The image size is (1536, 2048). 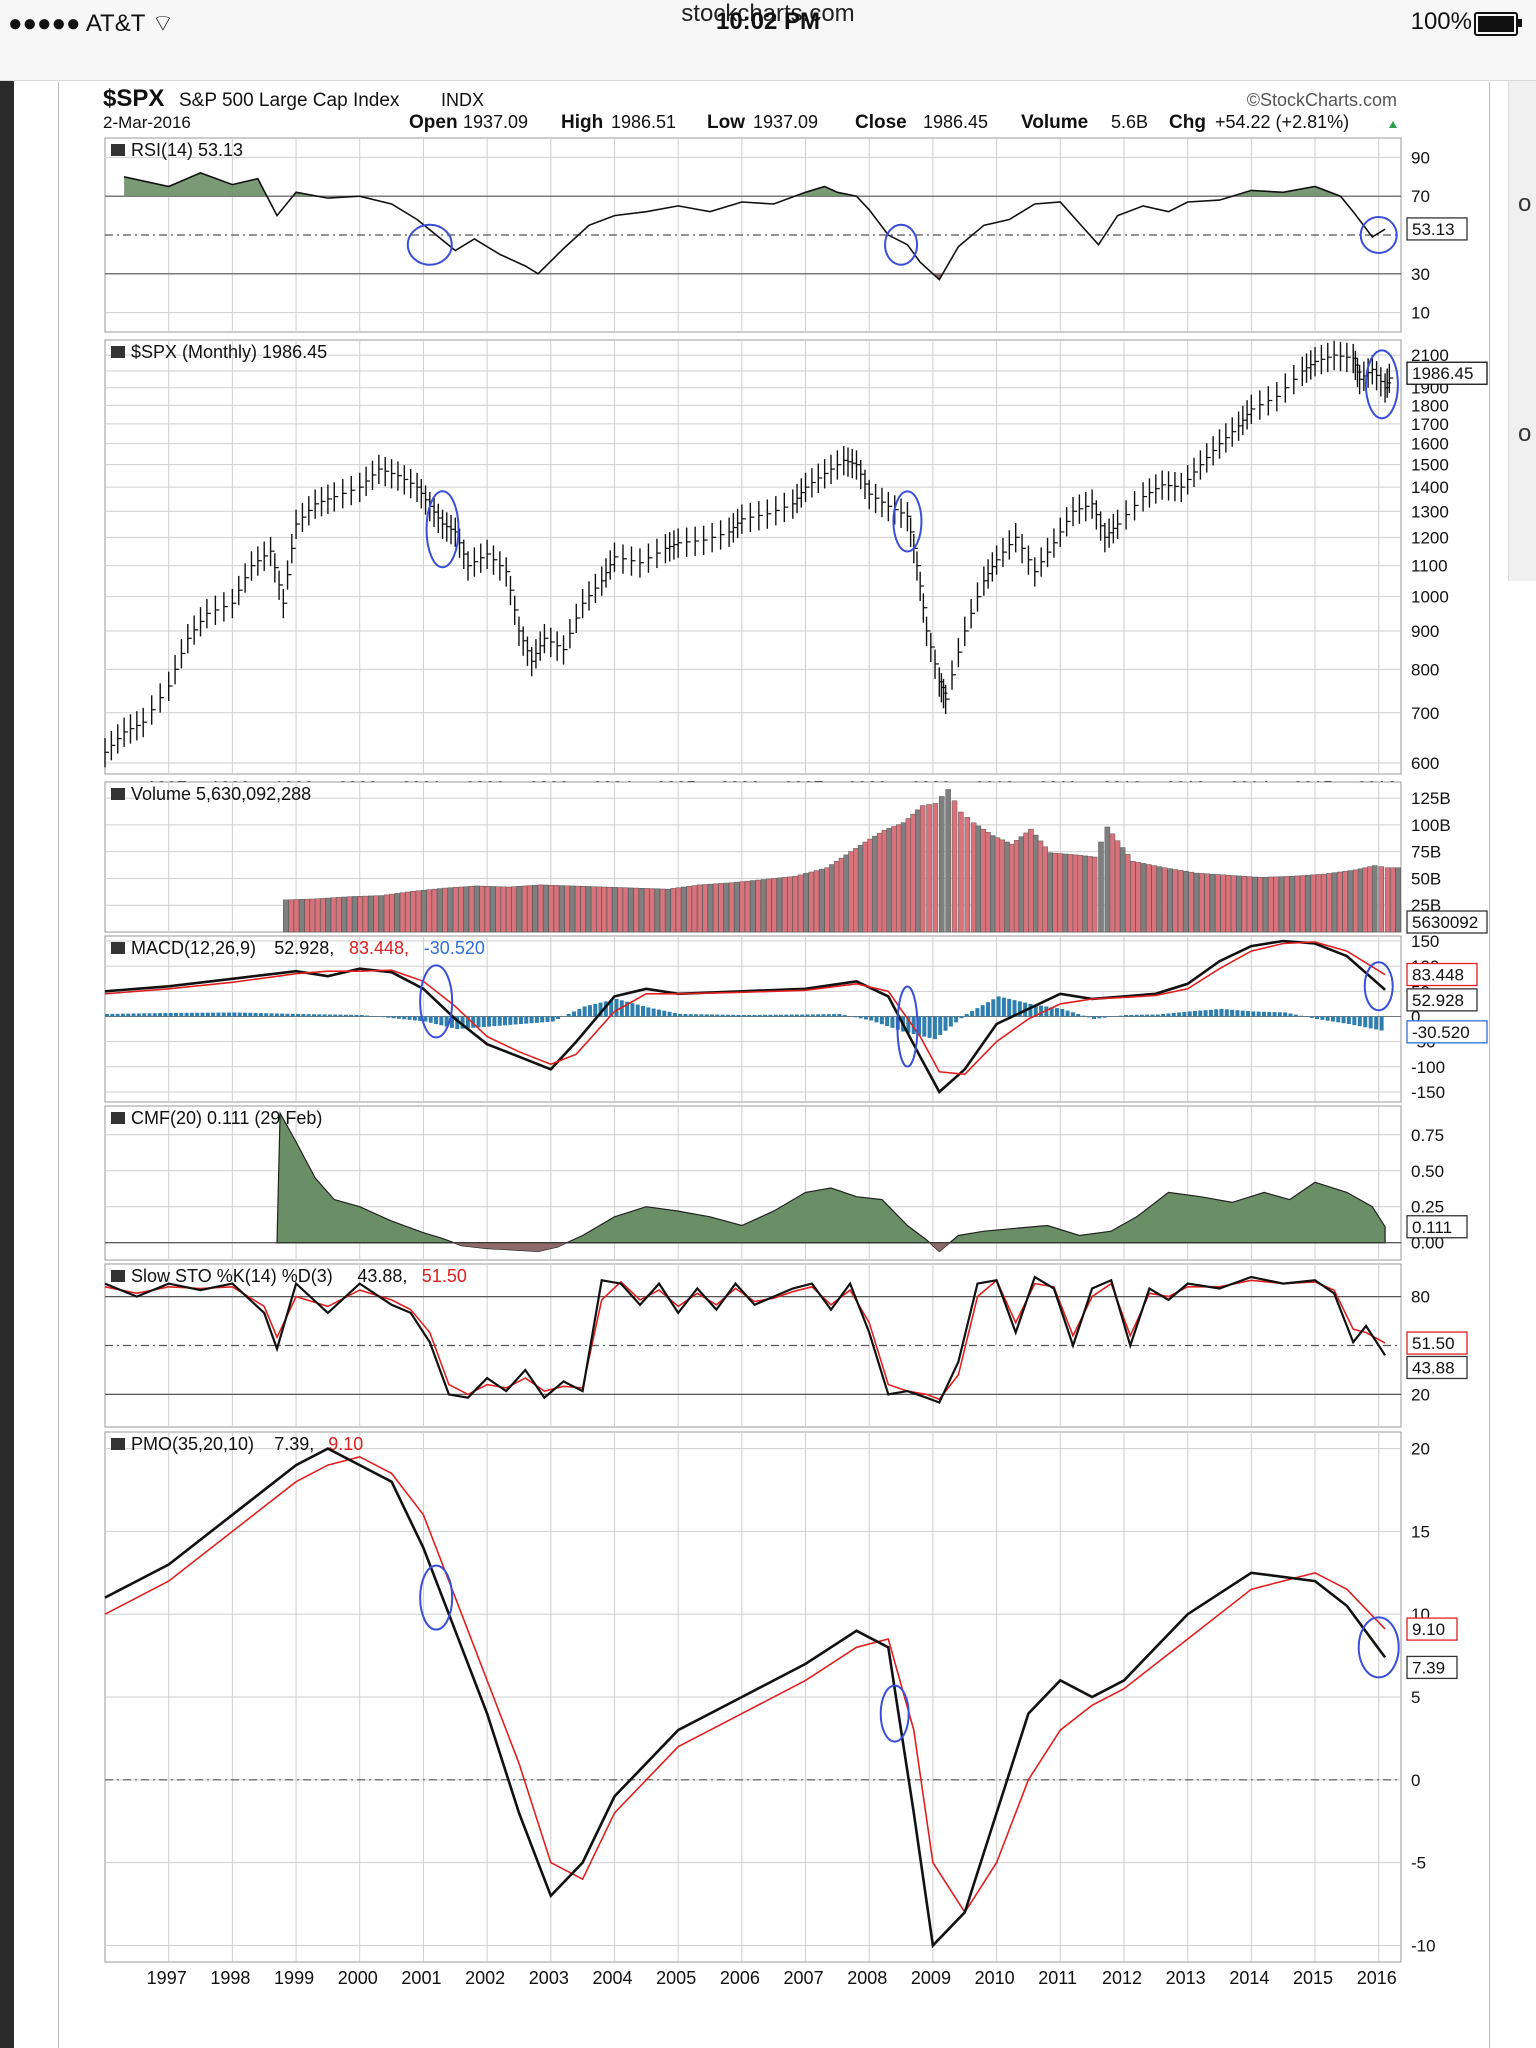 What do you see at coordinates (1427, 1135) in the screenshot?
I see `cmf-y-tick-label: 0.75` at bounding box center [1427, 1135].